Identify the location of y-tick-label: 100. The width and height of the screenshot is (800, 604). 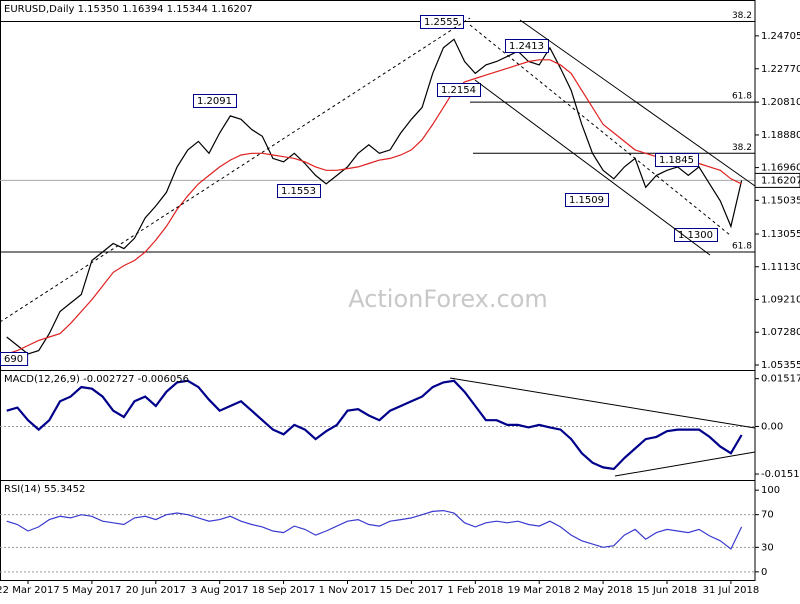
(770, 490).